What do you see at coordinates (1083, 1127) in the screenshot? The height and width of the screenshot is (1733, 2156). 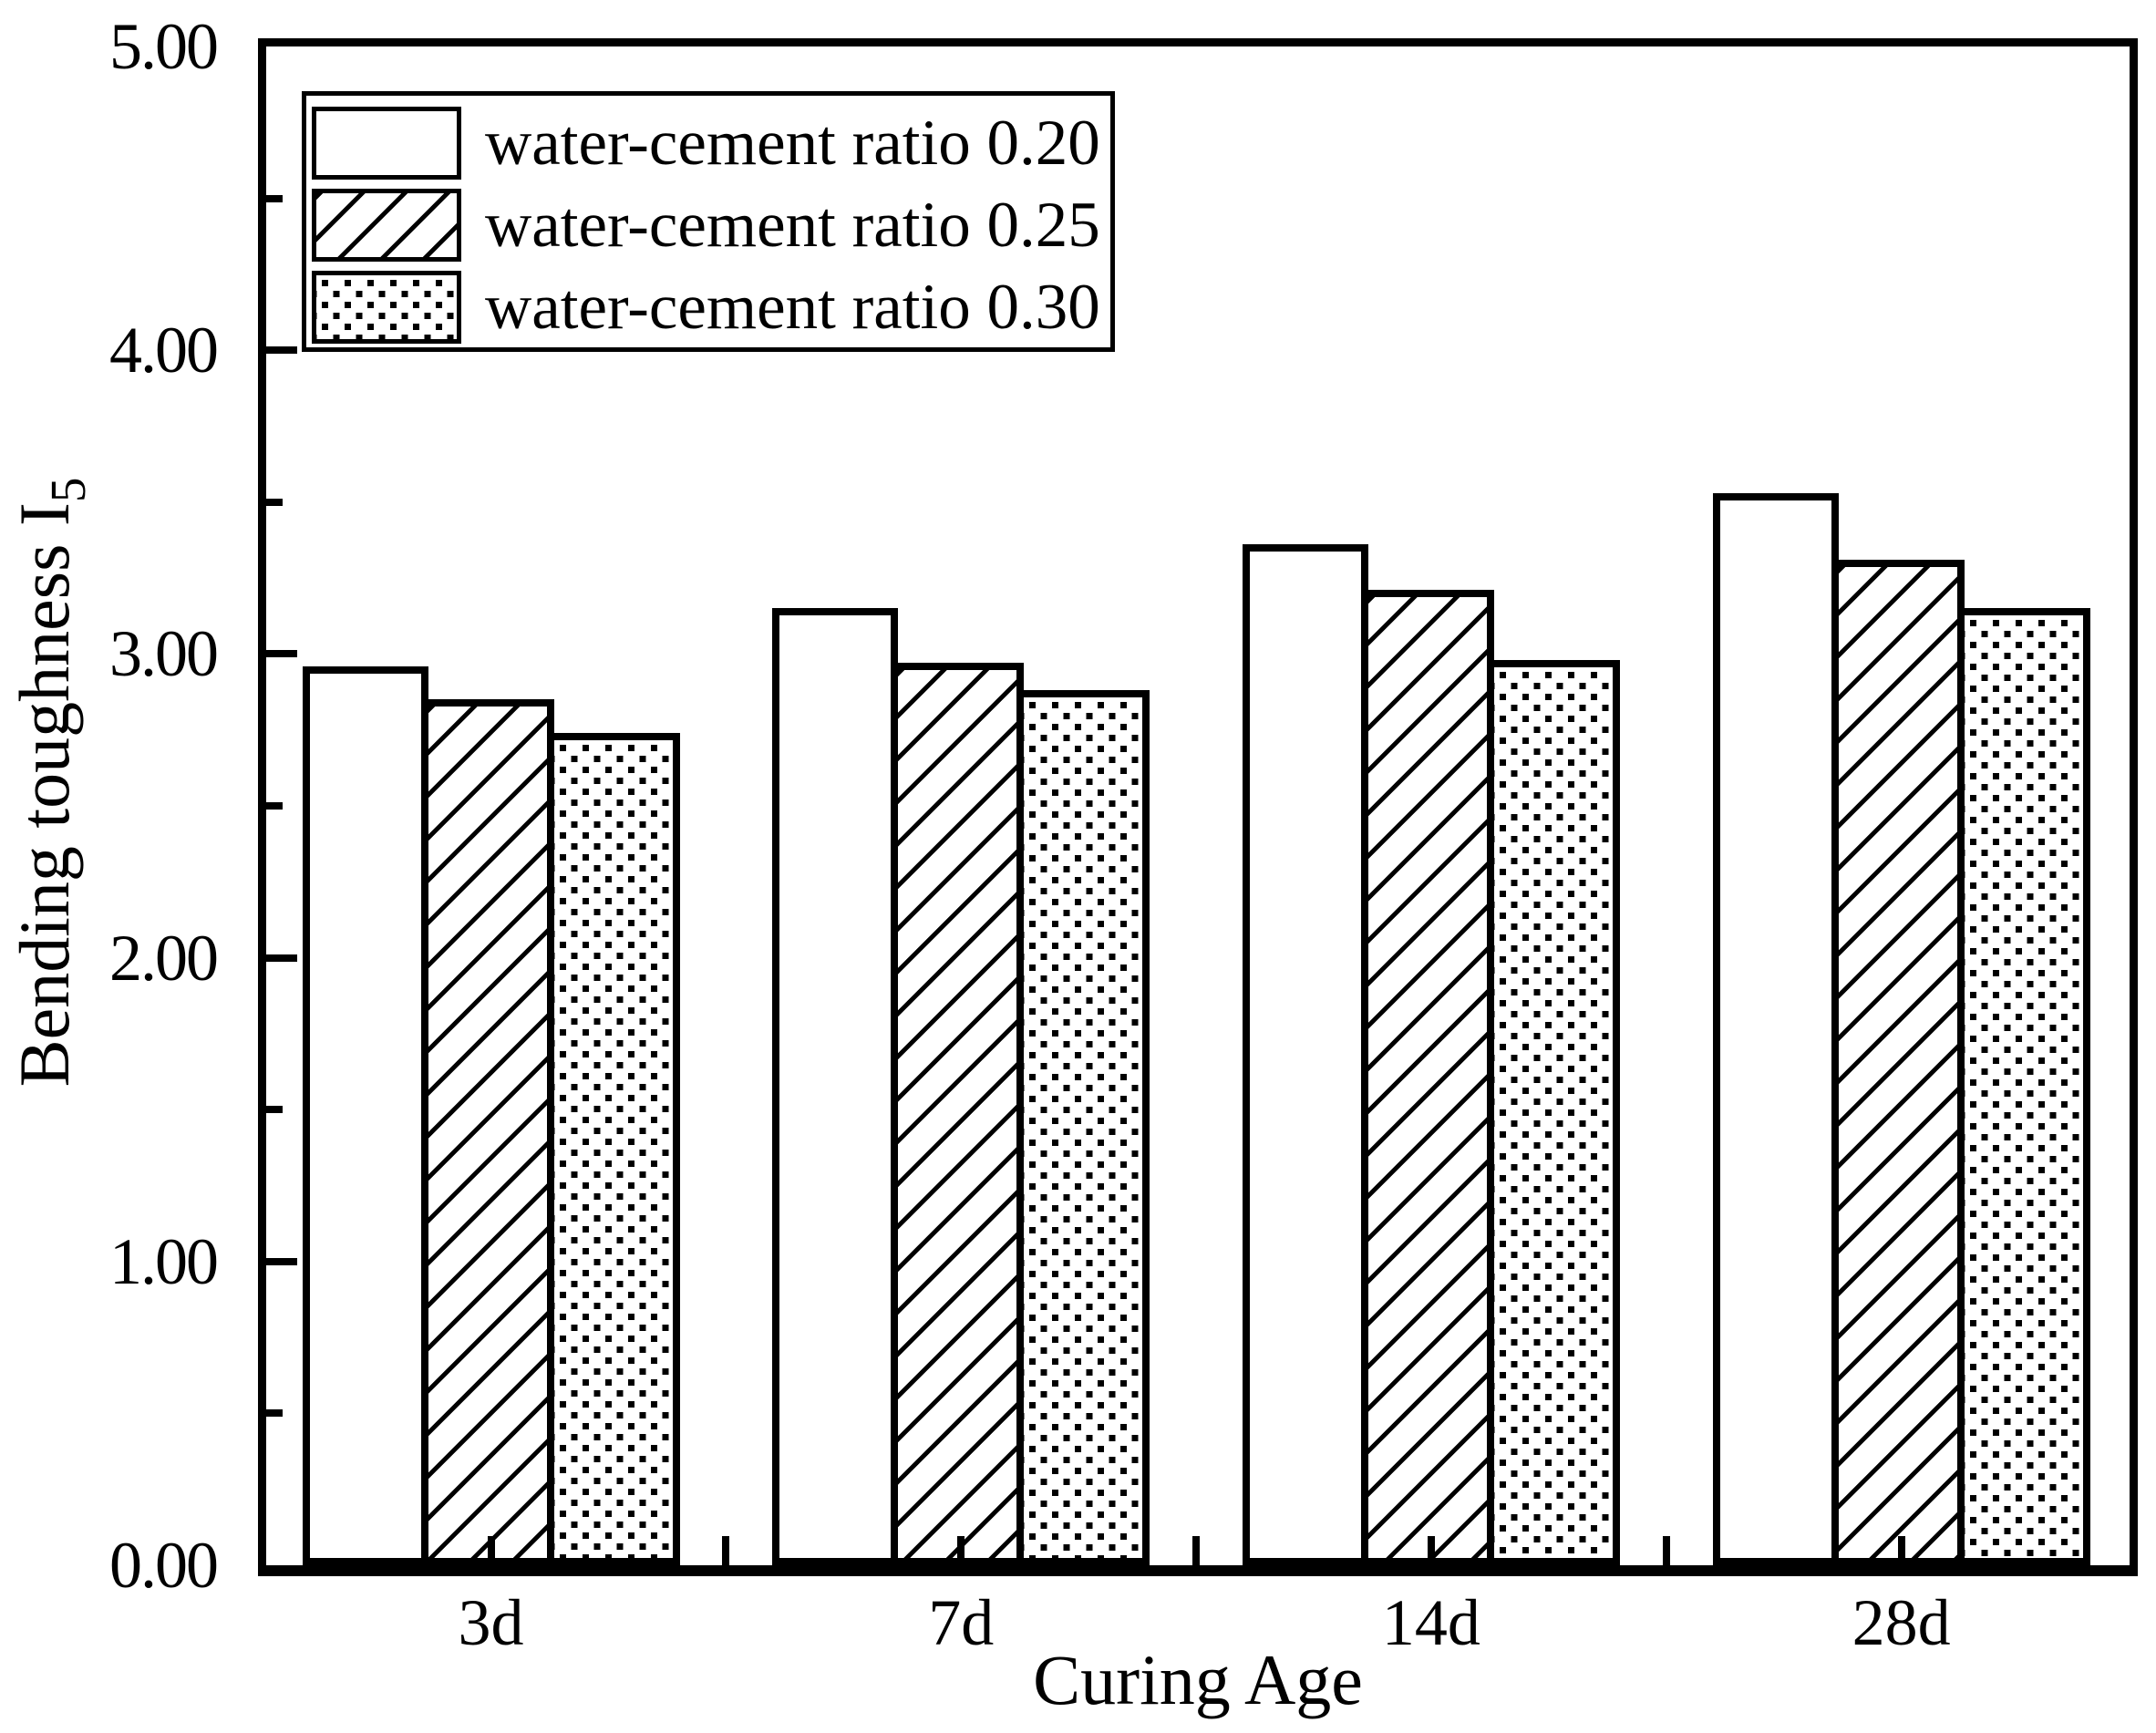 I see `bar-7d-series2` at bounding box center [1083, 1127].